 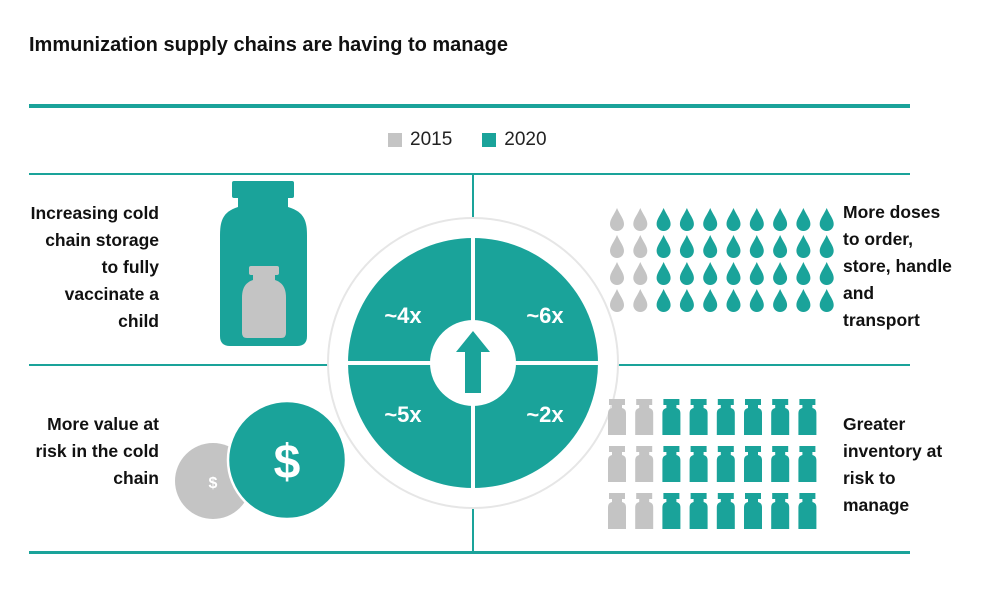 I want to click on small-coin-symbol: $, so click(x=213, y=483).